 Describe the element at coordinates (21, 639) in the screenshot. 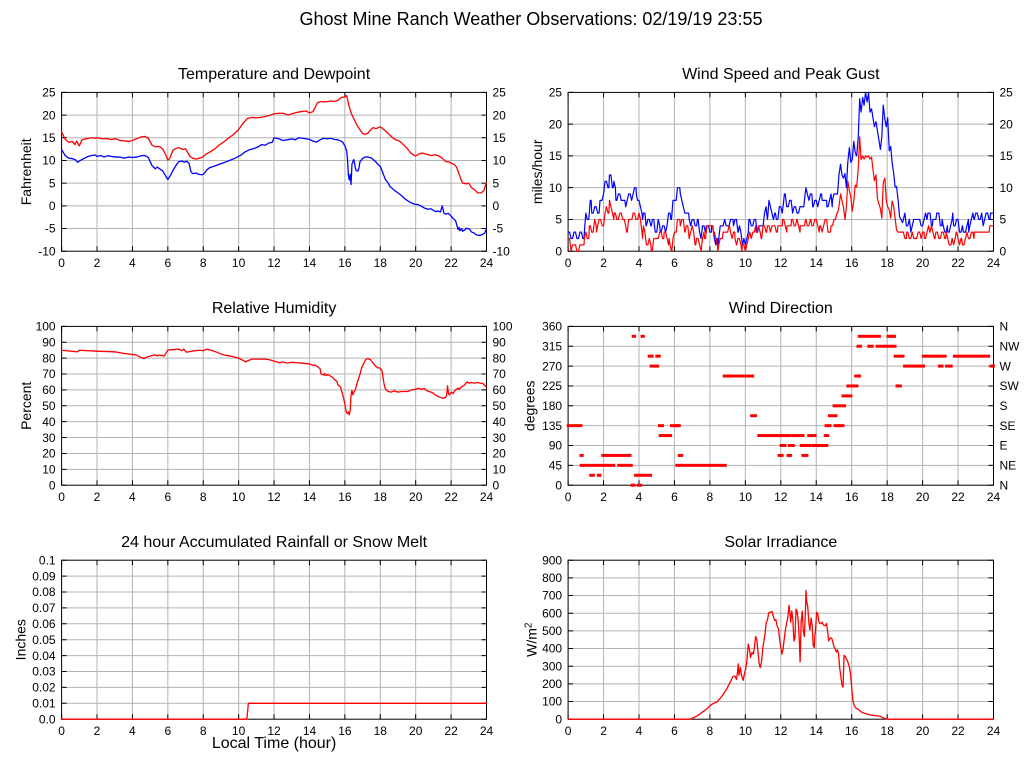

I see `svg-text: Inches` at that location.